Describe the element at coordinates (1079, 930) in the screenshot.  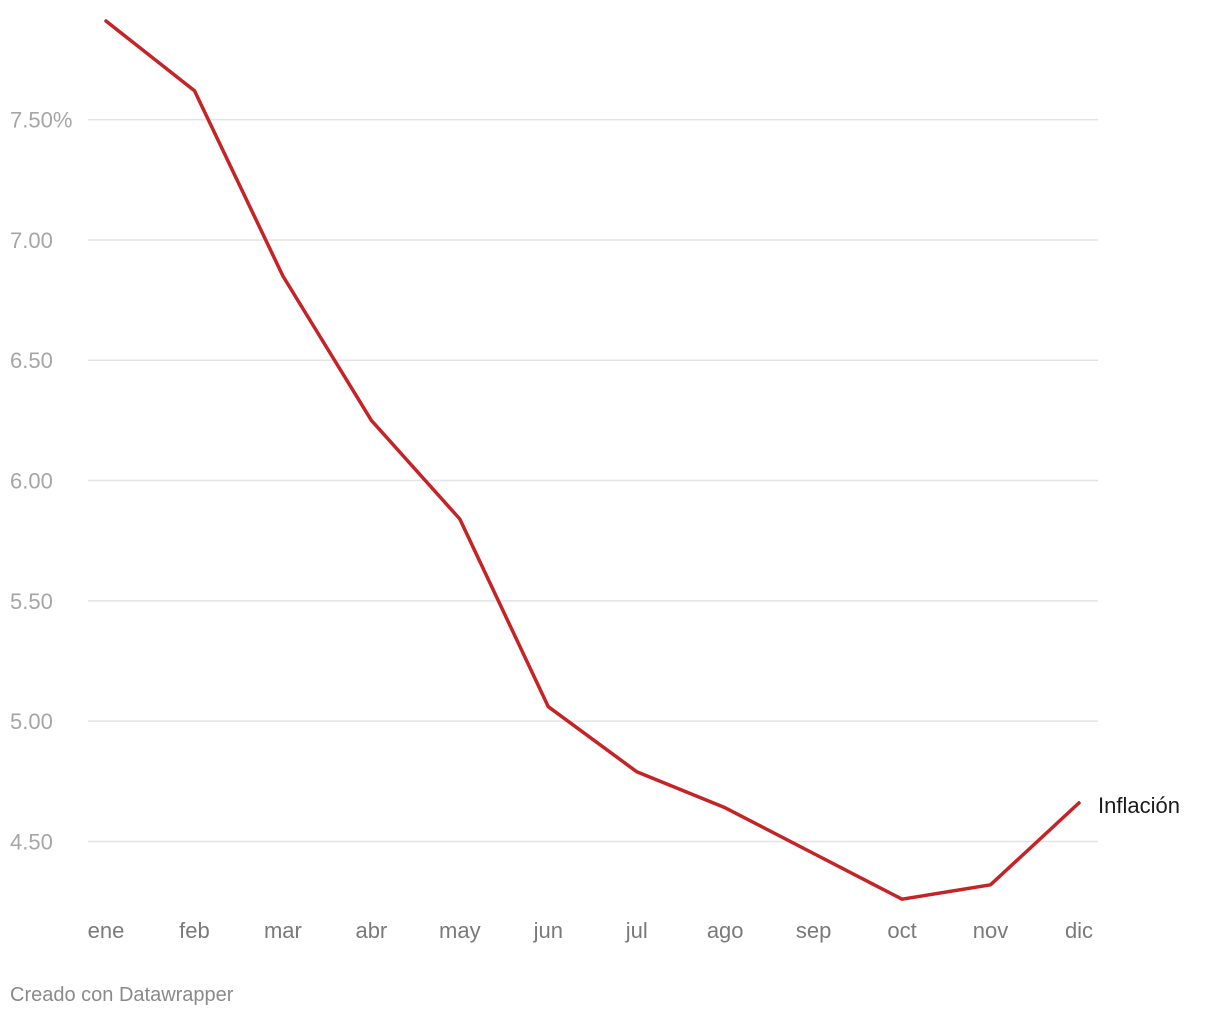
I see `x-tick-label: dic` at that location.